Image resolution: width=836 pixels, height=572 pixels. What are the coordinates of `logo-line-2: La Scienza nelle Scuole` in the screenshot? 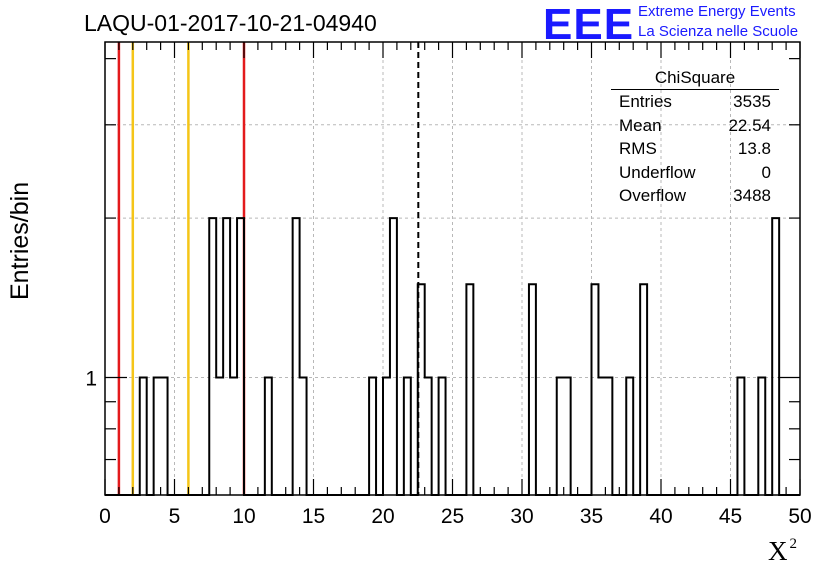 It's located at (718, 31).